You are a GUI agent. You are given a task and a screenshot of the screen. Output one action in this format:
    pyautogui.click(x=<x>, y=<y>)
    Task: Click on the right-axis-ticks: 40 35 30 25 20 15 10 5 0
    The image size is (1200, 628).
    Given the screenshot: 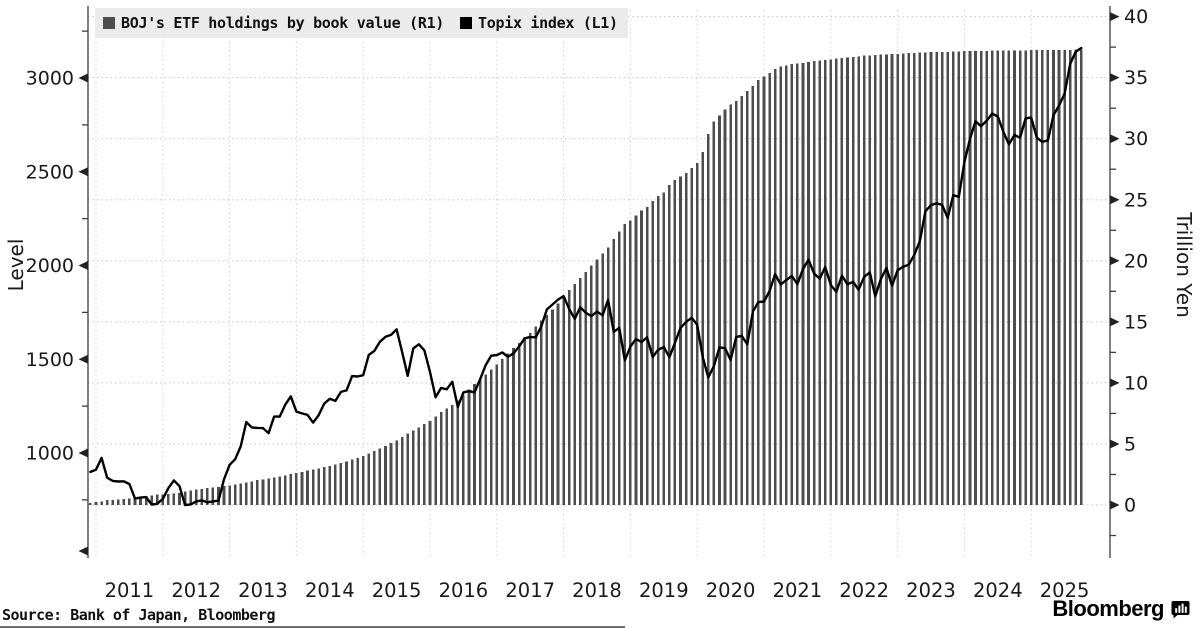 What is the action you would take?
    pyautogui.click(x=1129, y=271)
    